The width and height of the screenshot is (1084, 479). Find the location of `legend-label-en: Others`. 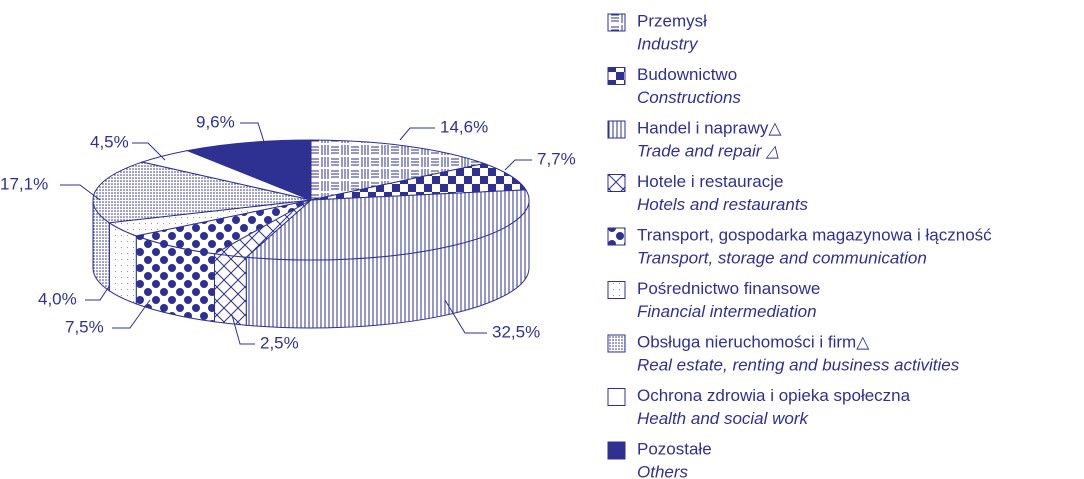

legend-label-en: Others is located at coordinates (663, 470).